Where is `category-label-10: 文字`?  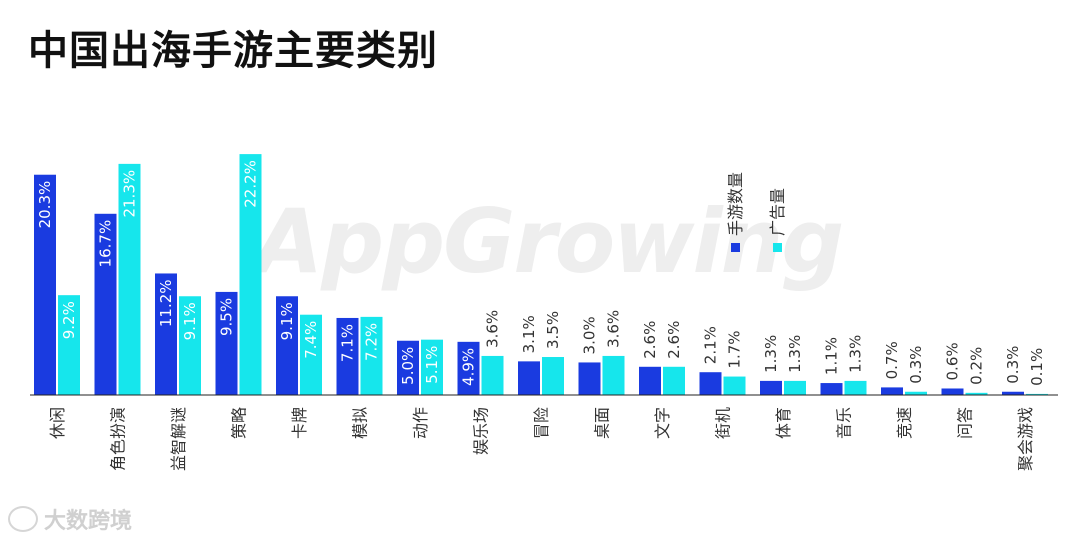
category-label-10: 文字 is located at coordinates (662, 423).